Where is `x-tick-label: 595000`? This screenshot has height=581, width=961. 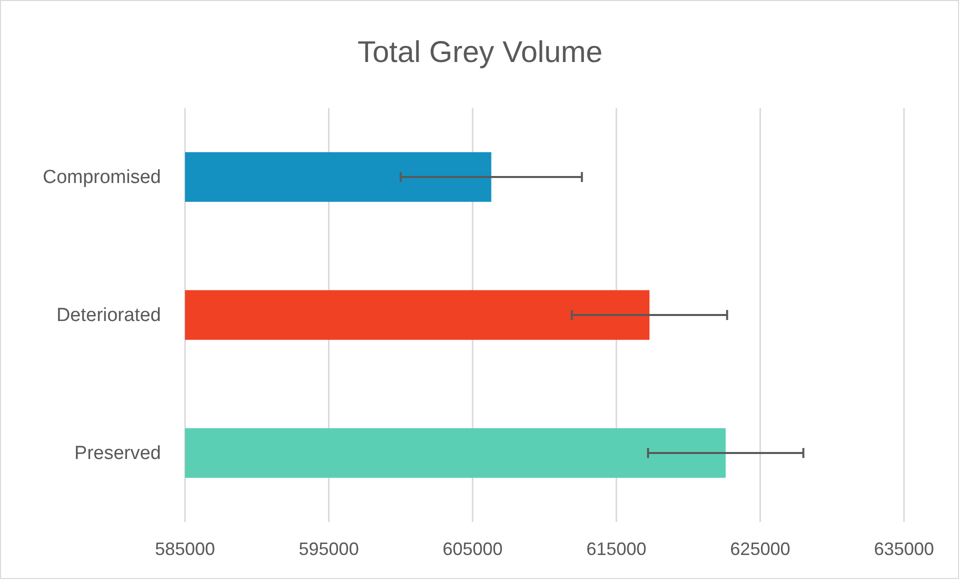 x-tick-label: 595000 is located at coordinates (328, 548).